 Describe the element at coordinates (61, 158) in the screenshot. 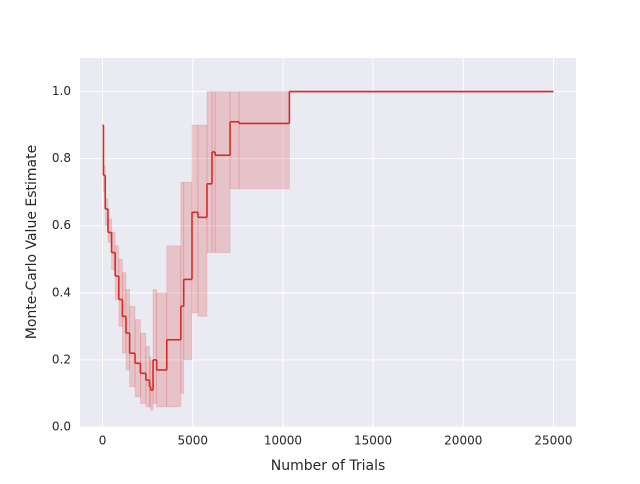

I see `y-tick-label: 0.8` at that location.